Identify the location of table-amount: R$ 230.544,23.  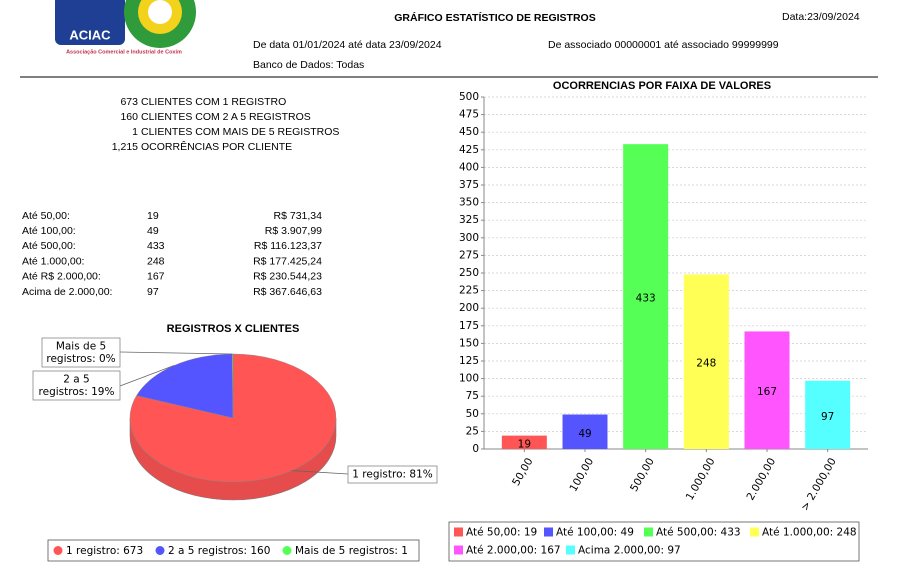
(287, 277).